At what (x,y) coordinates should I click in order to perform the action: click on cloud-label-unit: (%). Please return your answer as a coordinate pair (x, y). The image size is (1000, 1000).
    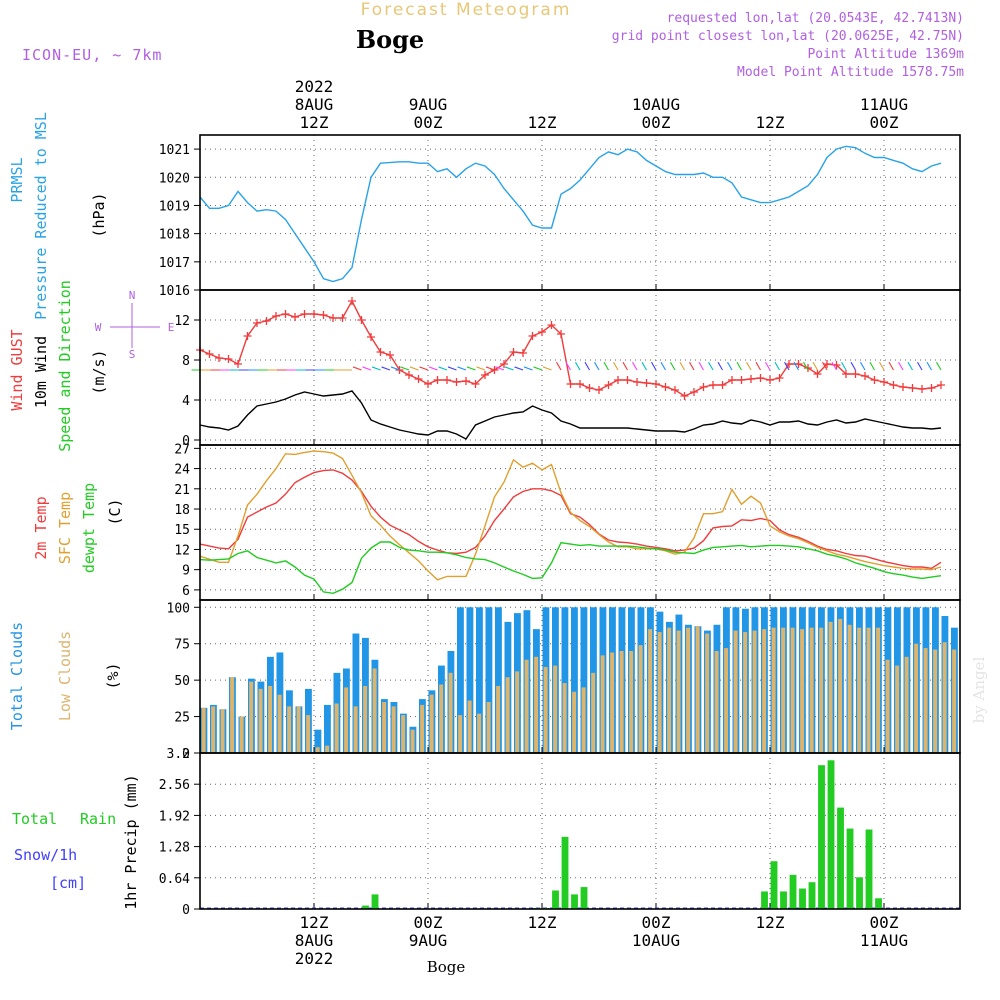
    Looking at the image, I should click on (113, 675).